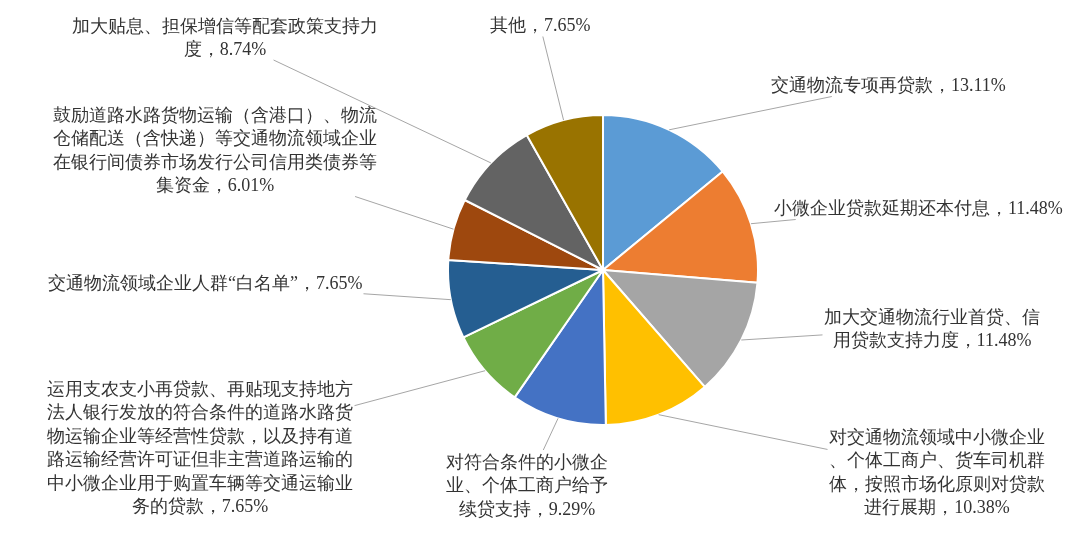 This screenshot has width=1080, height=541. I want to click on slice-label: 鼓励道路水路货物运输（含港口）、物流仓储配送（含快递）等交通物流领域企业在银行间债券市场发行公司信用类债券等集资金，6.01%, so click(215, 150).